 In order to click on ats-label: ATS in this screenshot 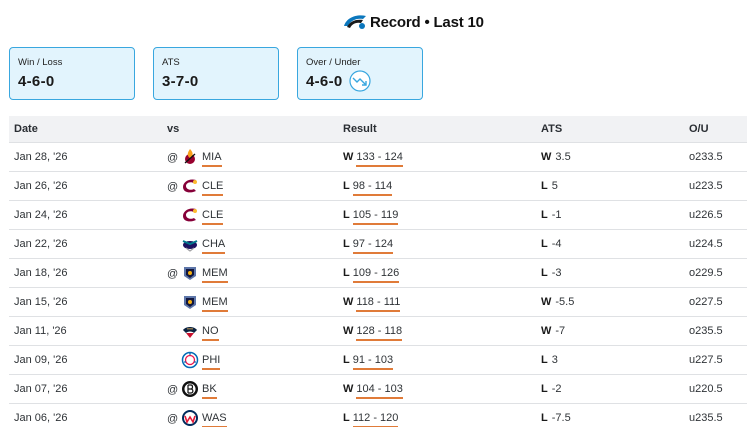, I will do `click(171, 62)`.